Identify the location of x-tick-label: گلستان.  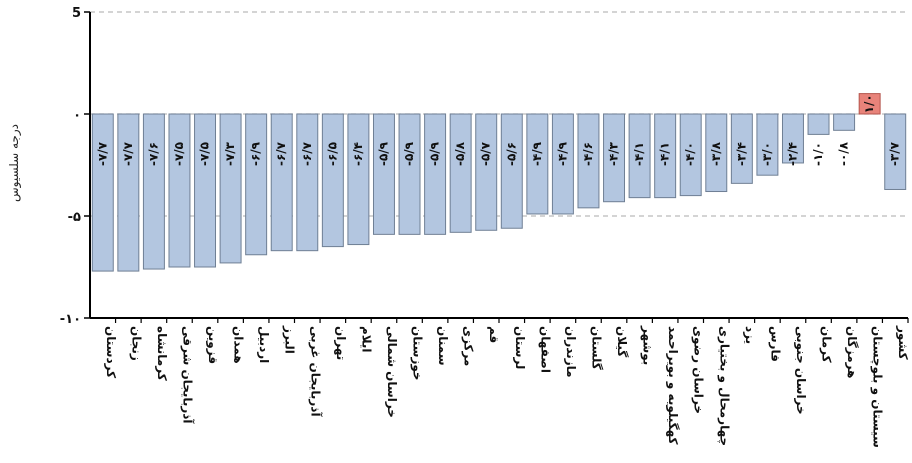
(596, 348).